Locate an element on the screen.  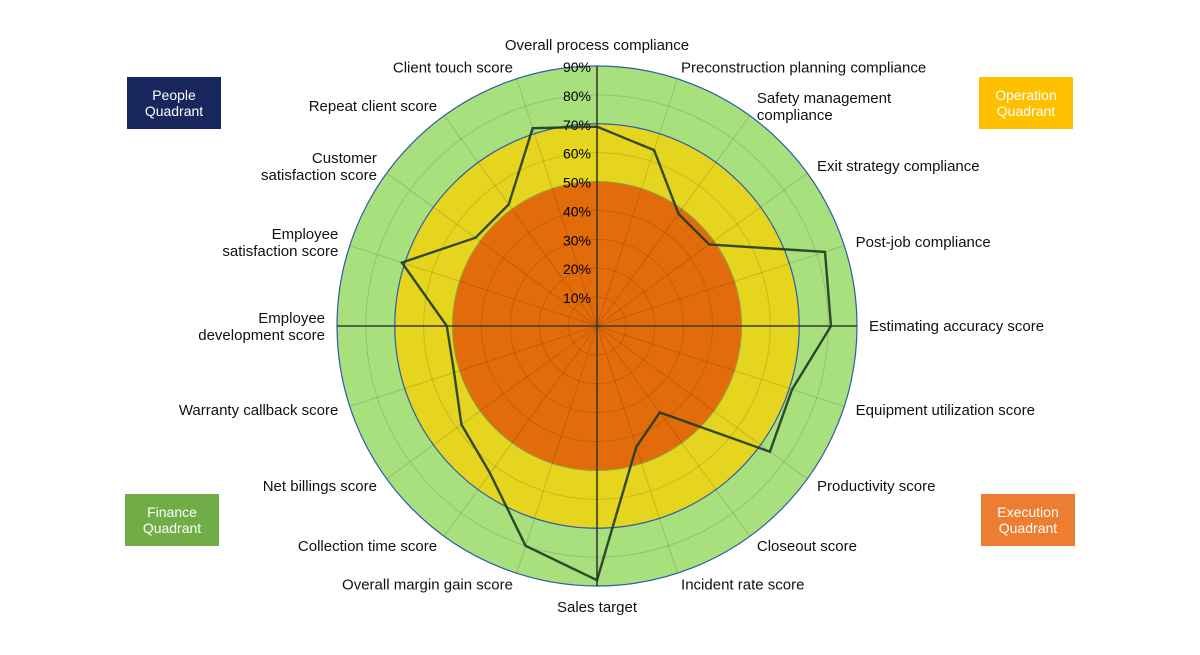
radial-tick-label: 90% is located at coordinates (577, 67).